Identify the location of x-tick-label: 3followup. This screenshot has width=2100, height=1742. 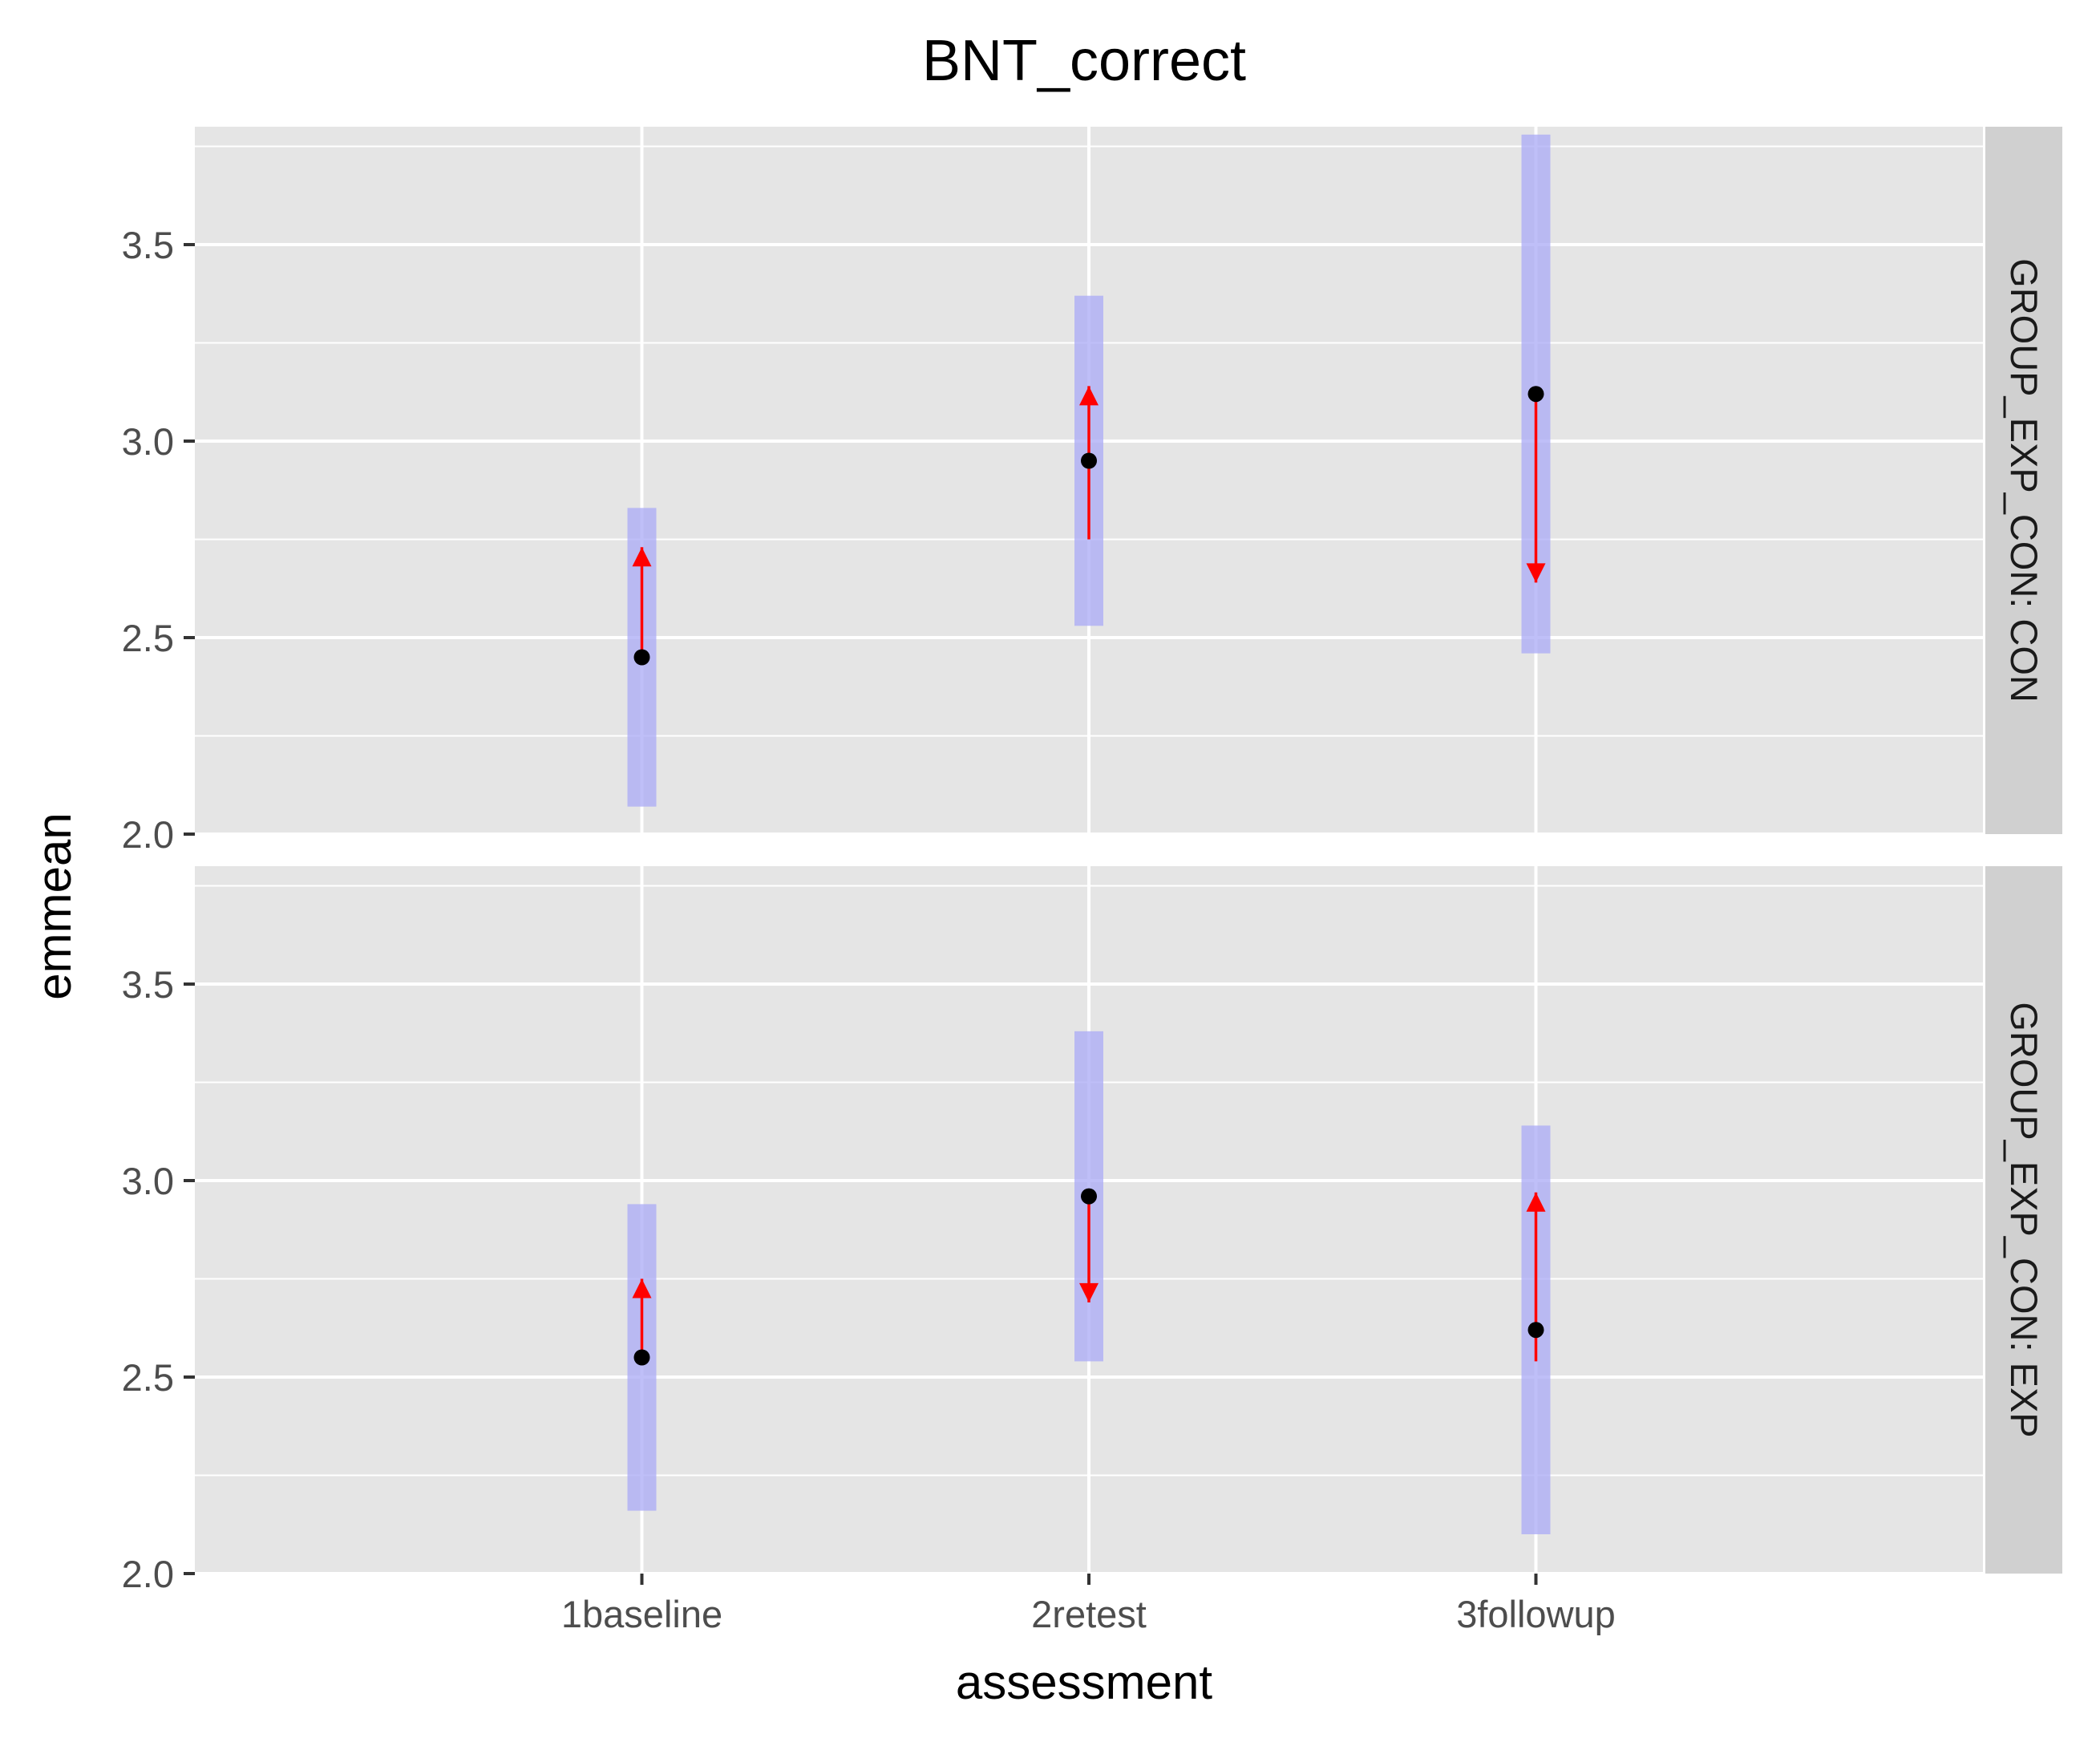
(1536, 1614).